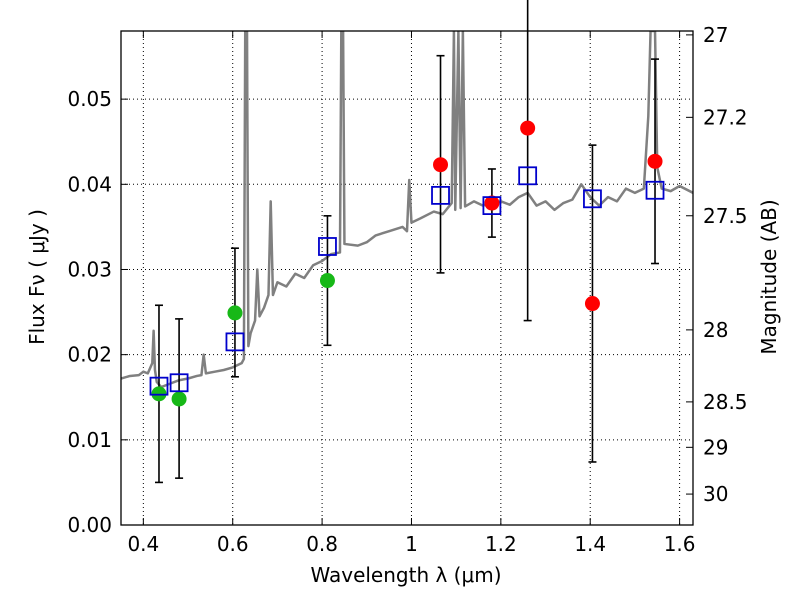 The height and width of the screenshot is (604, 800). What do you see at coordinates (322, 544) in the screenshot?
I see `x-tick-label: 0.8` at bounding box center [322, 544].